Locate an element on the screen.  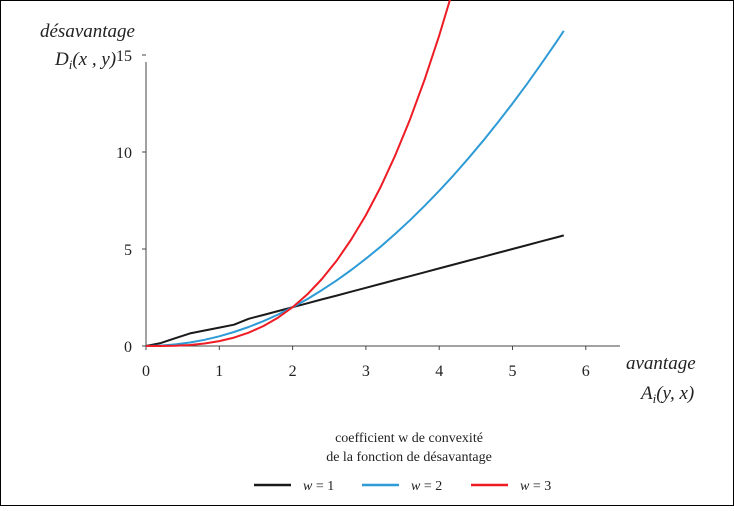
y-axis-title-line2: Di(x , y) is located at coordinates (85, 60).